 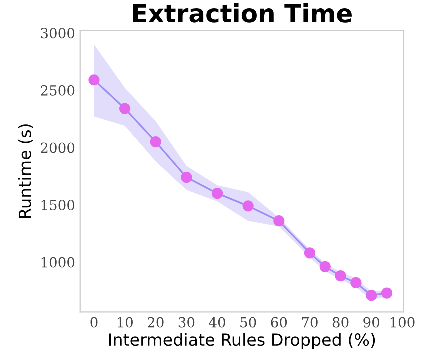 I want to click on x-tick-label: 50, so click(x=248, y=322).